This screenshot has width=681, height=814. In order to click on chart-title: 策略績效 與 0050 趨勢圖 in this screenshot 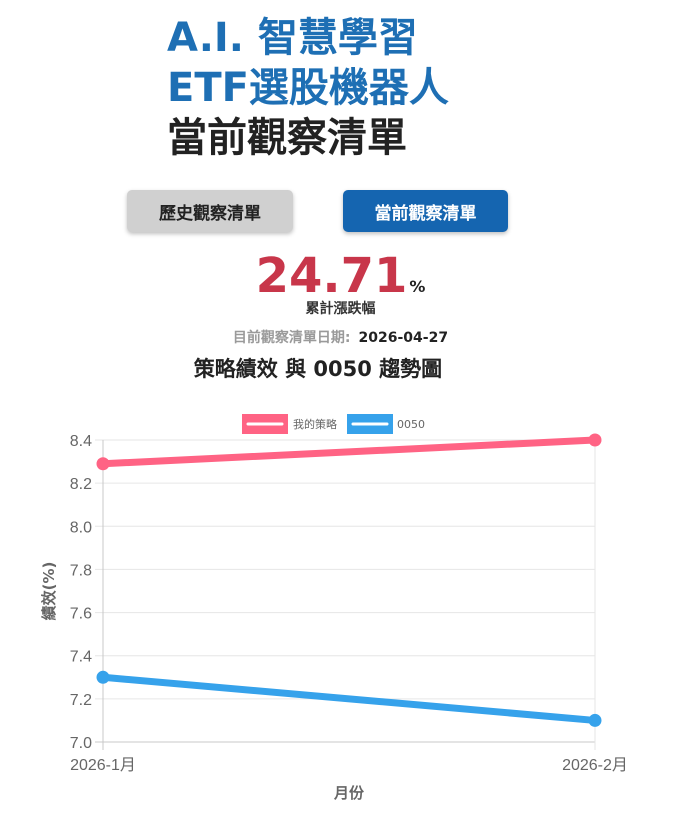, I will do `click(318, 369)`.